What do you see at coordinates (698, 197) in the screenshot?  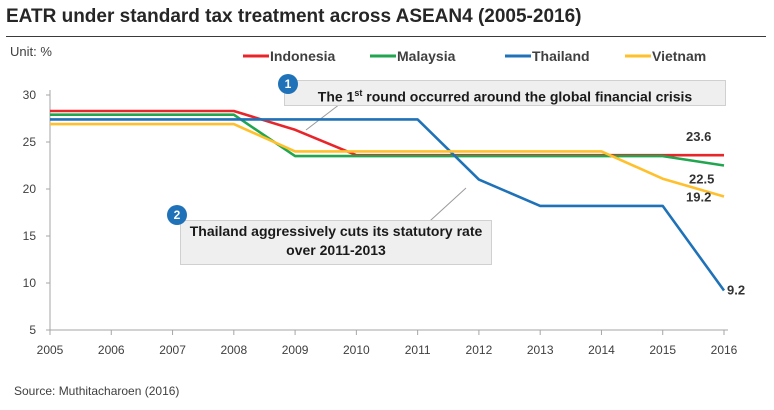 I see `end-label-vietnam: 19.2` at bounding box center [698, 197].